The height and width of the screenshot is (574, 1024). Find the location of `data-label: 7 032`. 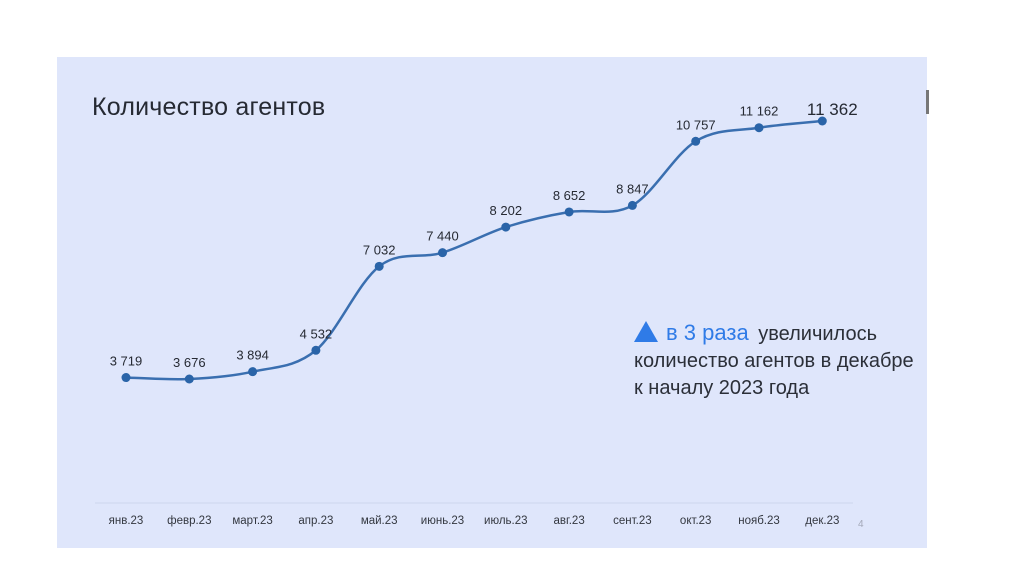

data-label: 7 032 is located at coordinates (379, 249).